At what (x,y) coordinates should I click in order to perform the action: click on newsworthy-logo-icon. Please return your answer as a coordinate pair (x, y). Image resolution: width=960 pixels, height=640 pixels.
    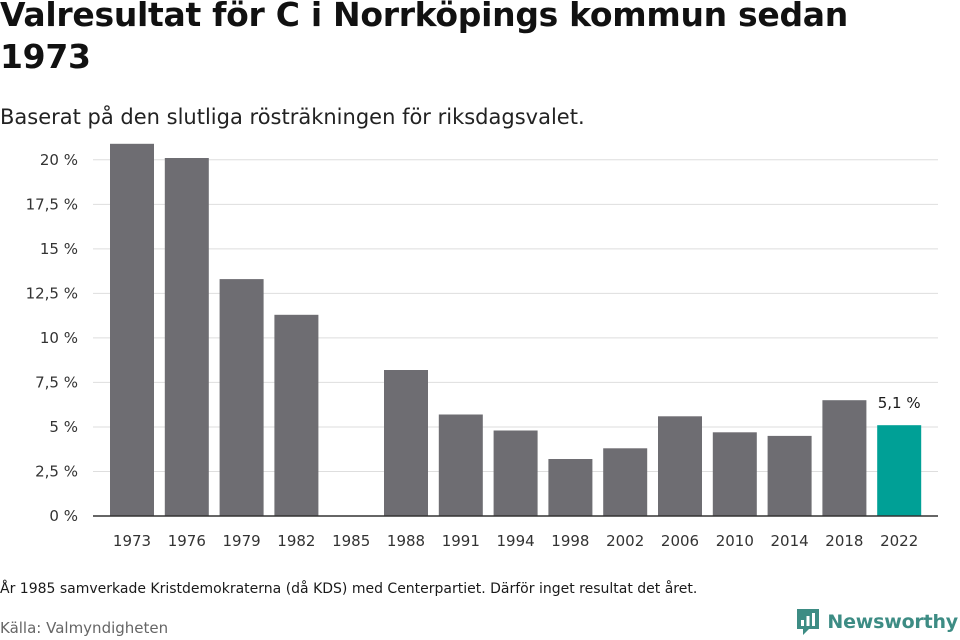
    Looking at the image, I should click on (808, 622).